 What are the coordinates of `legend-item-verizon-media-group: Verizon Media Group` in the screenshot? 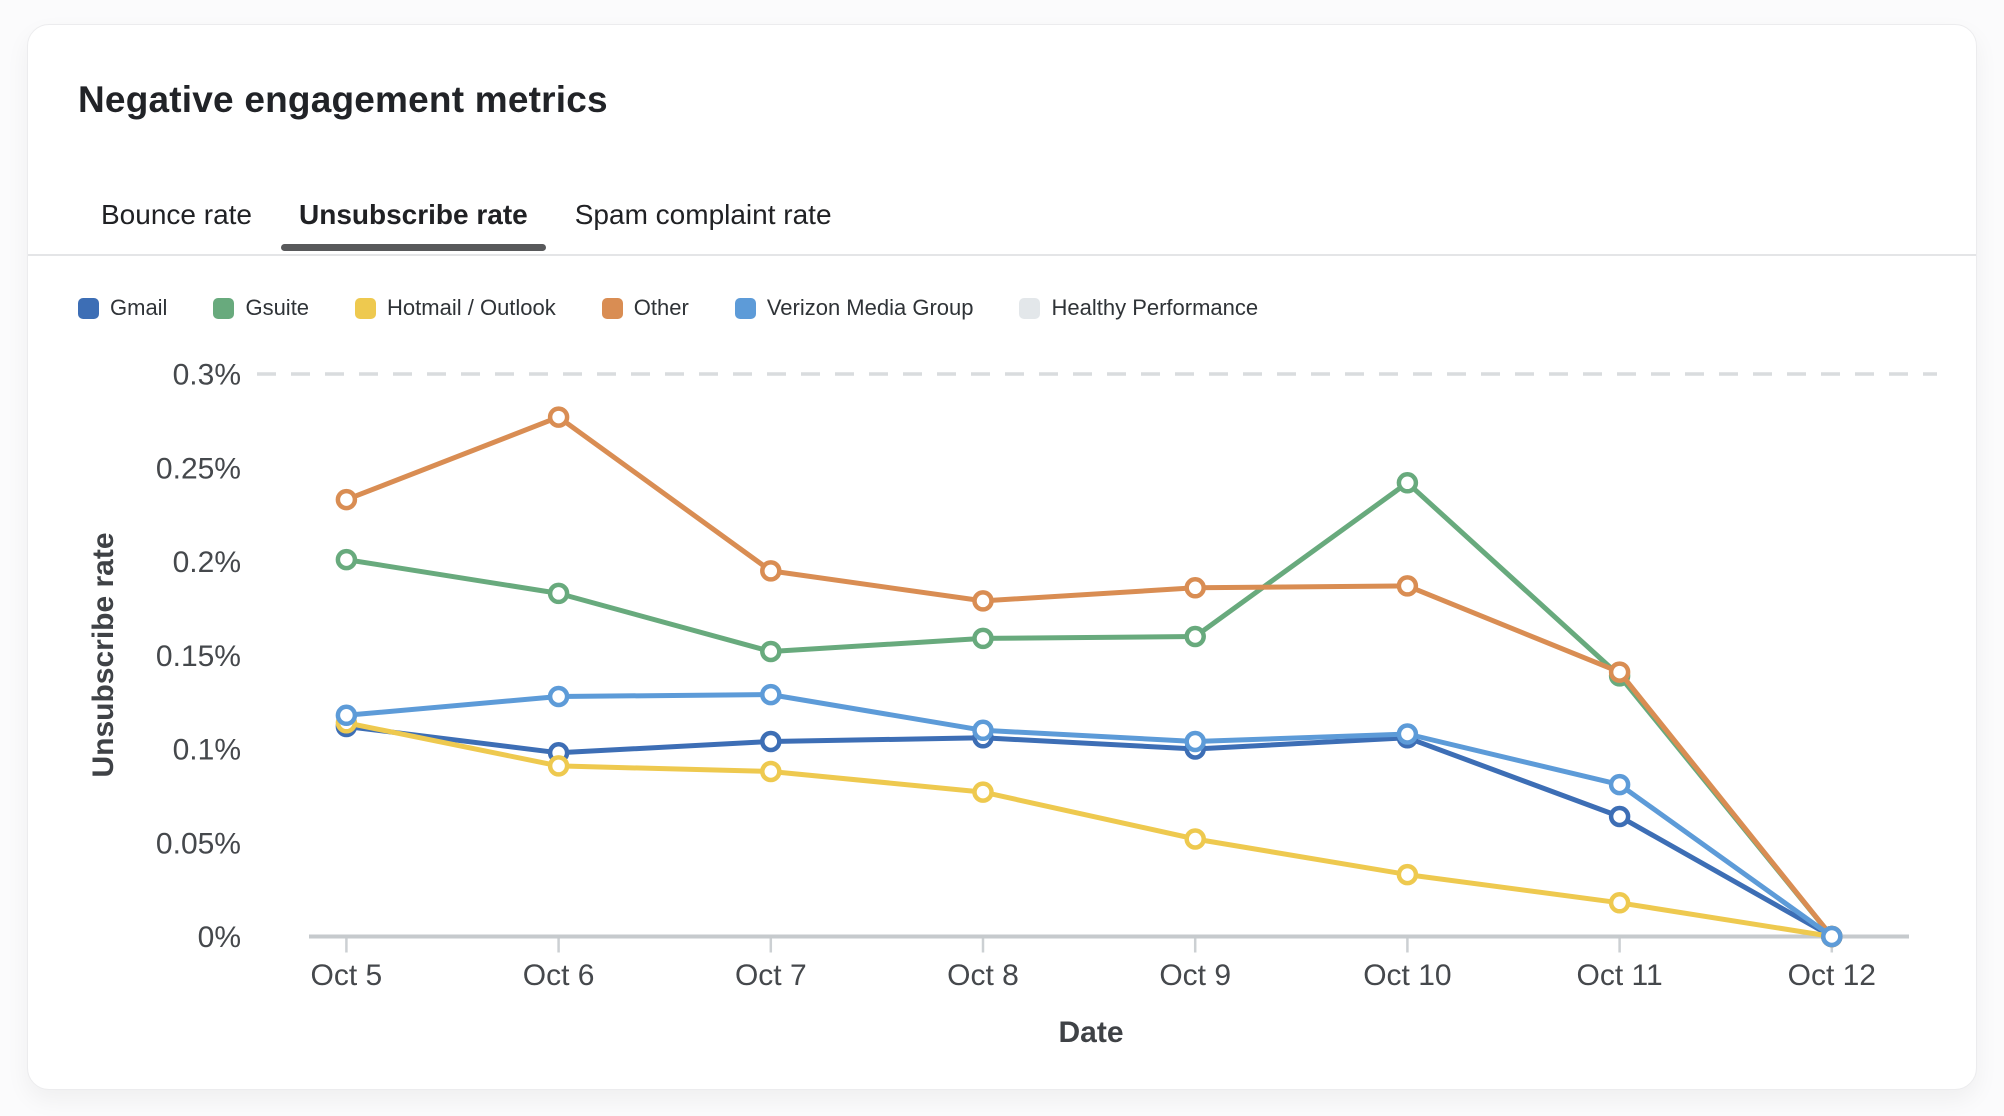 It's located at (854, 308).